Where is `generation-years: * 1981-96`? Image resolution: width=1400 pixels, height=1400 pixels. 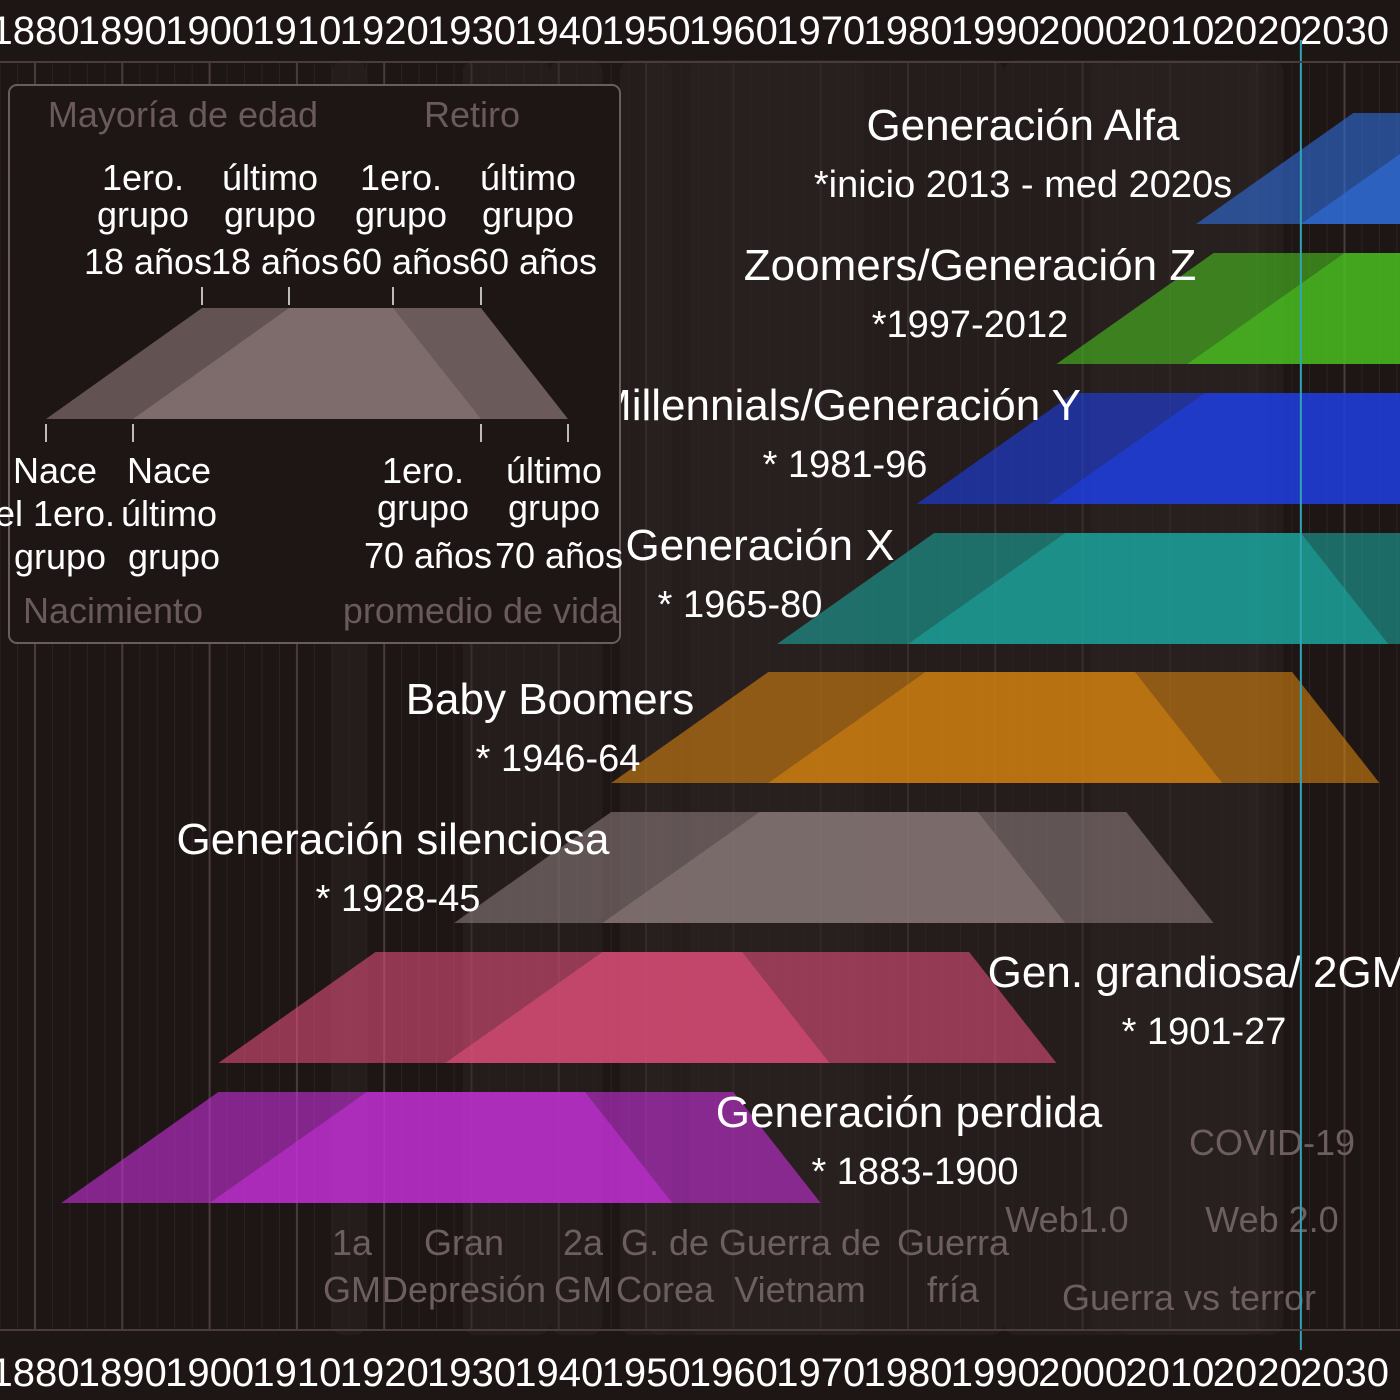 generation-years: * 1981-96 is located at coordinates (845, 465).